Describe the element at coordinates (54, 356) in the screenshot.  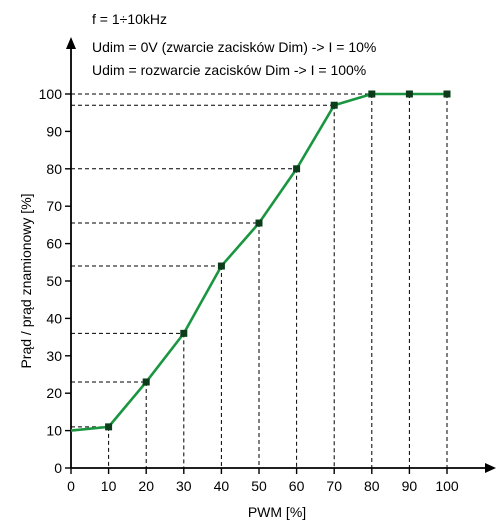
I see `y-tick-label: 30` at that location.